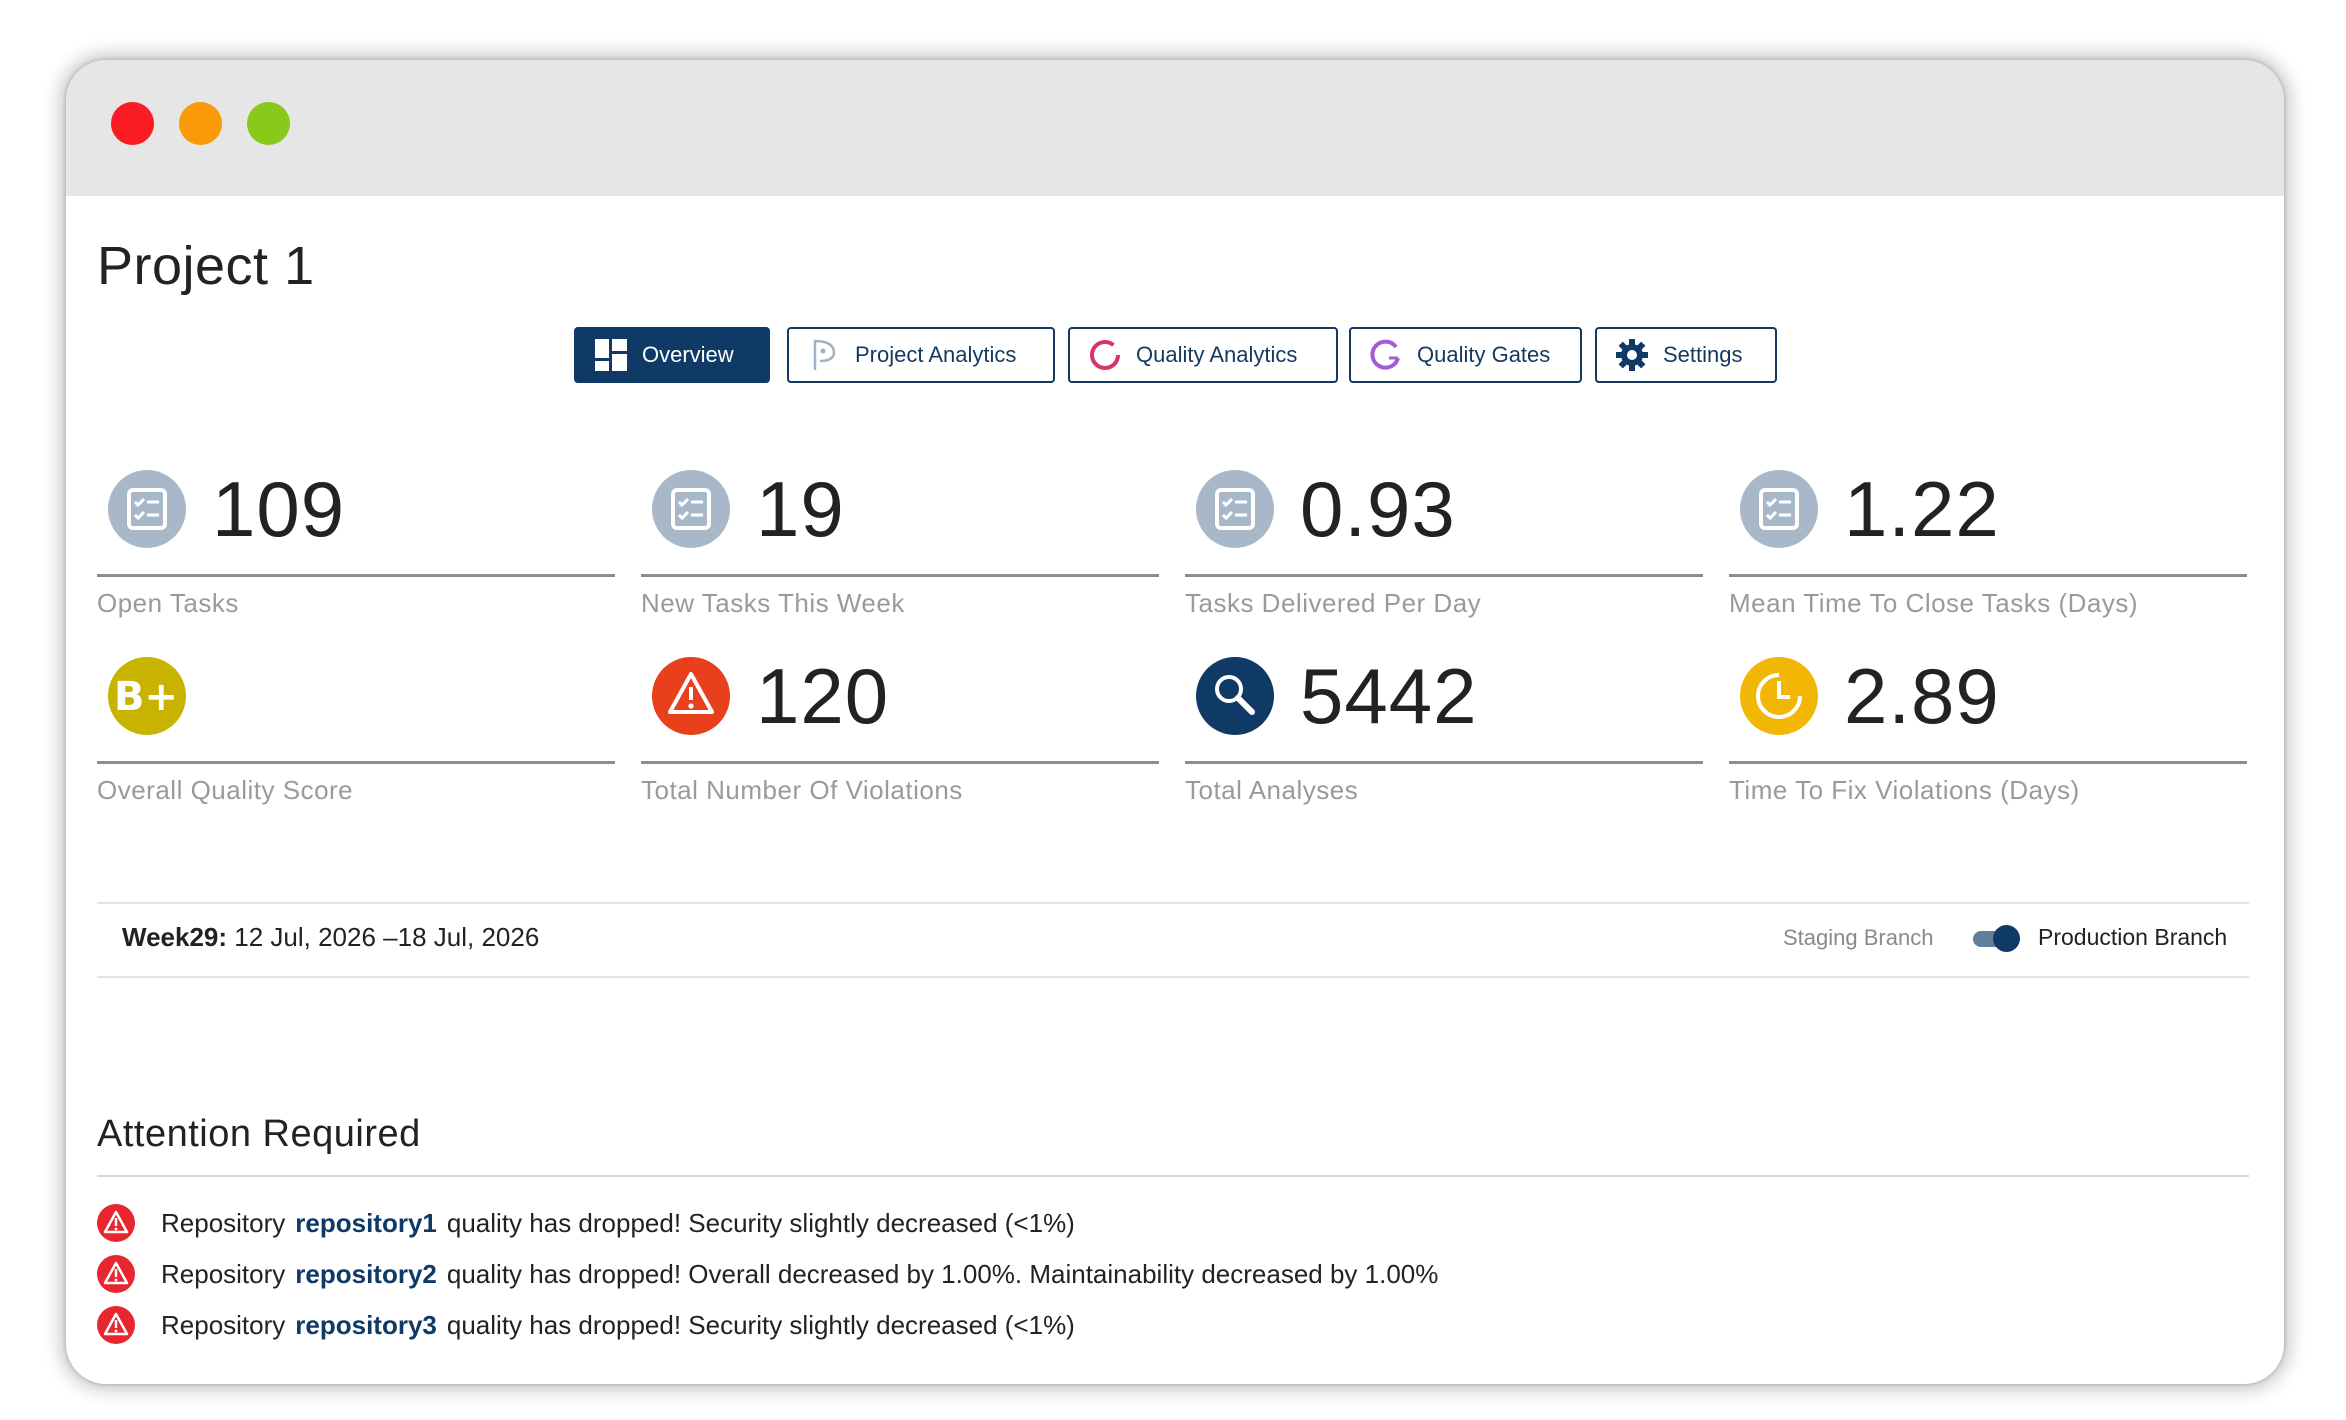 Image resolution: width=2346 pixels, height=1420 pixels. I want to click on section-title: Attention Required, so click(259, 1134).